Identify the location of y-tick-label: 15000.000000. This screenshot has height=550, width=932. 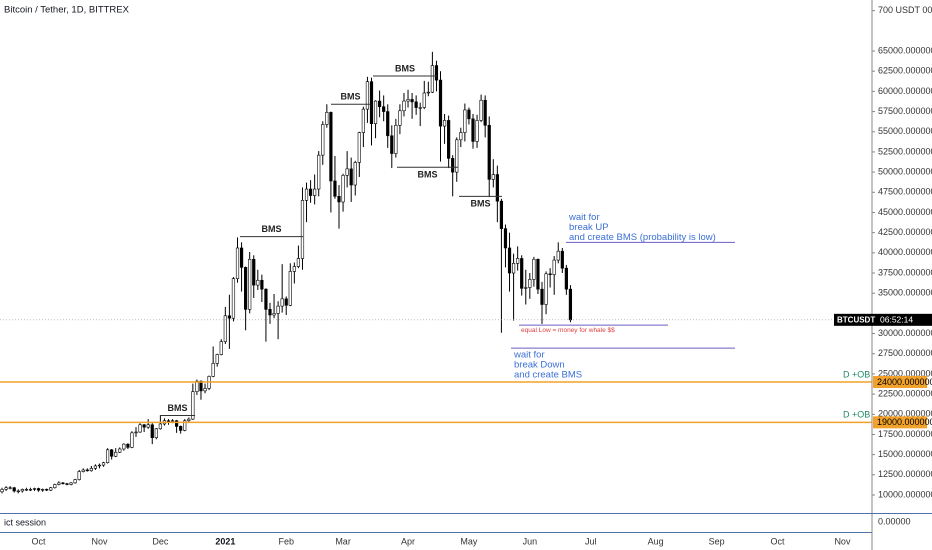
(905, 454).